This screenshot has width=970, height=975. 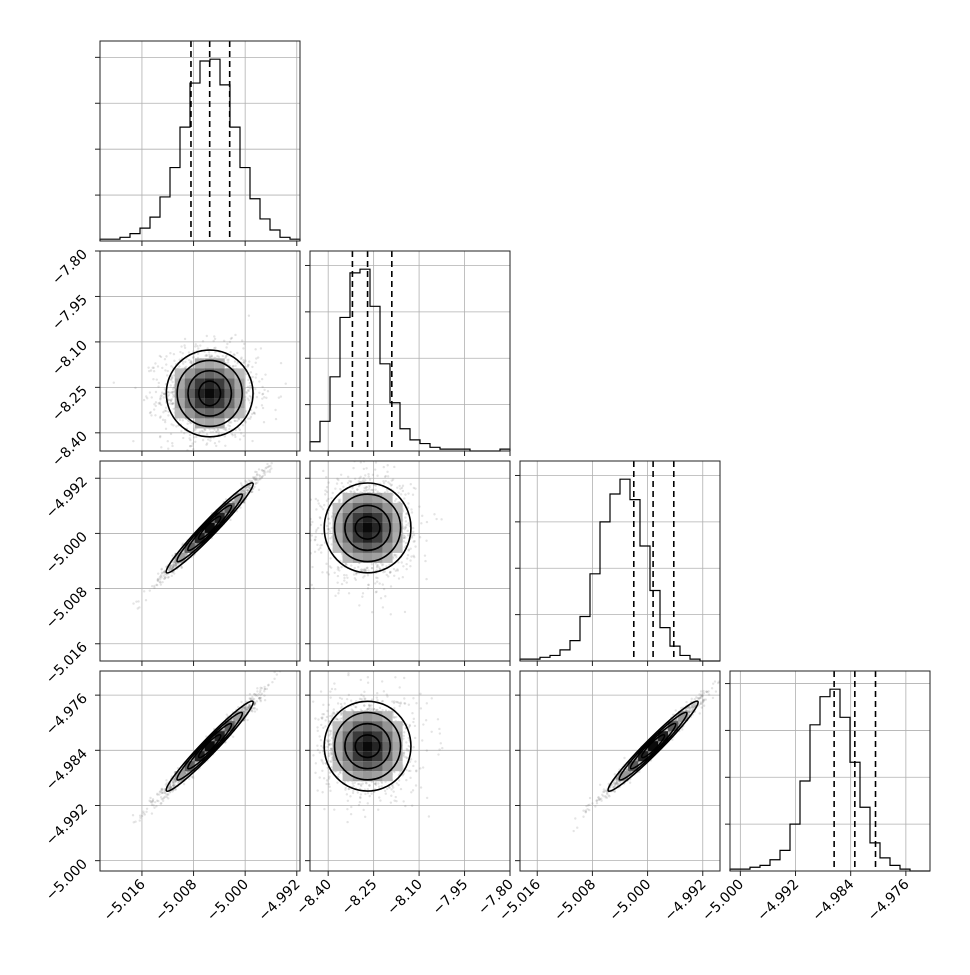 What do you see at coordinates (200, 402) in the screenshot?
I see `panel-content` at bounding box center [200, 402].